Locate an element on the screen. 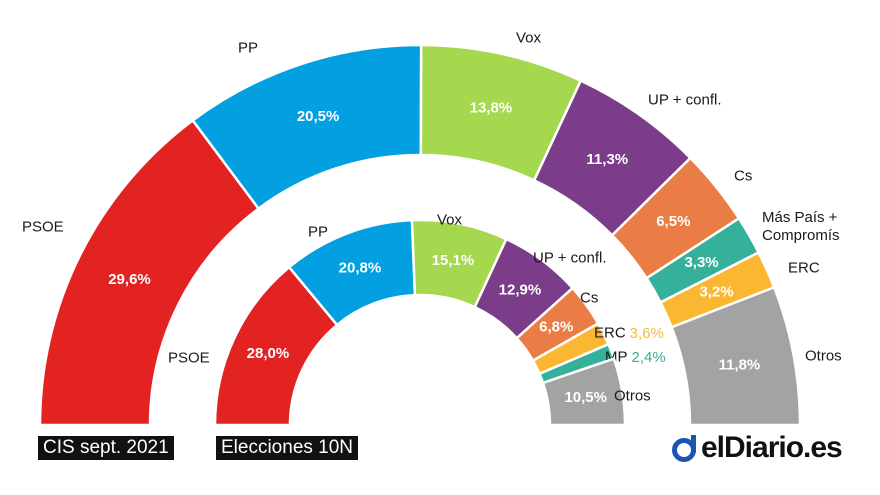 This screenshot has height=495, width=880. inner-label-up-confl: UP + confl. is located at coordinates (570, 258).